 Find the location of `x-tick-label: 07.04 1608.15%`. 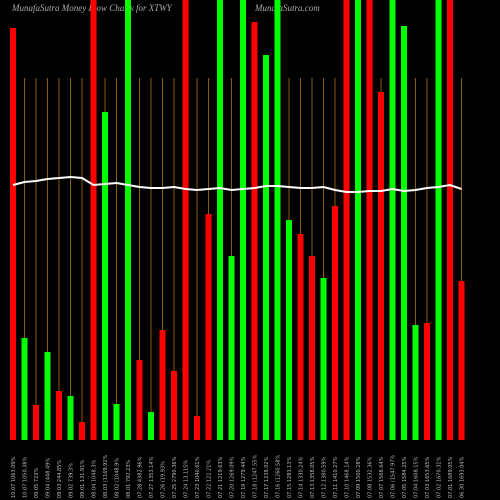

x-tick-label: 07.04 1608.15% is located at coordinates (417, 477).